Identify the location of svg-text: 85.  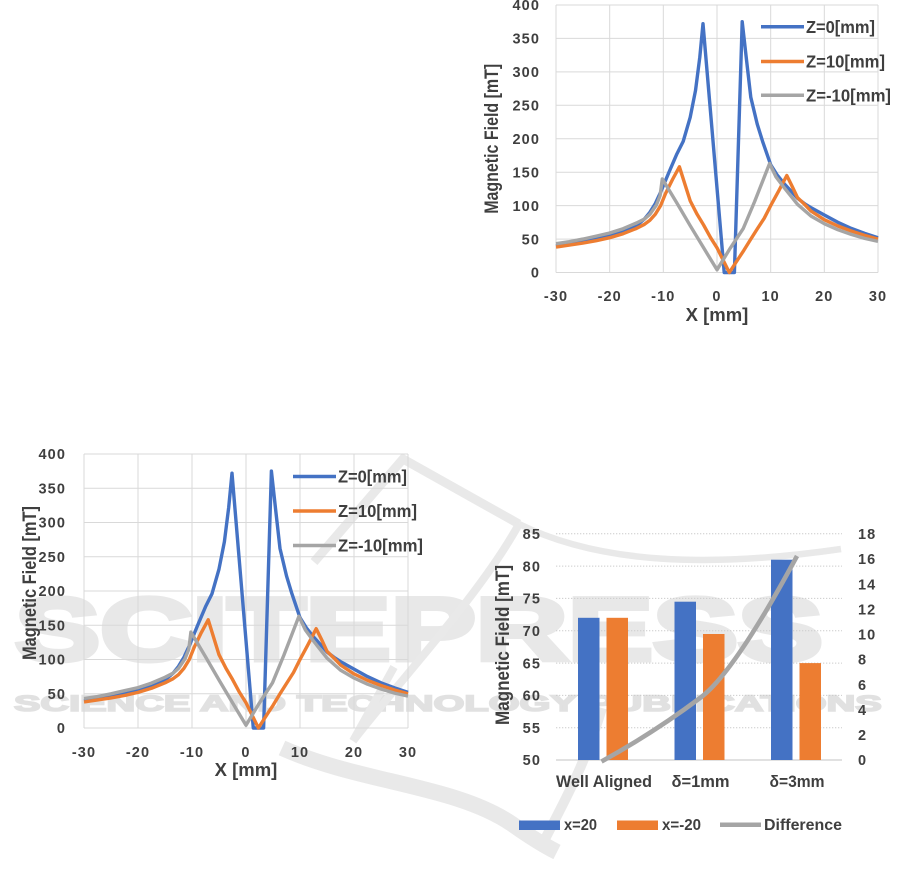
(532, 535).